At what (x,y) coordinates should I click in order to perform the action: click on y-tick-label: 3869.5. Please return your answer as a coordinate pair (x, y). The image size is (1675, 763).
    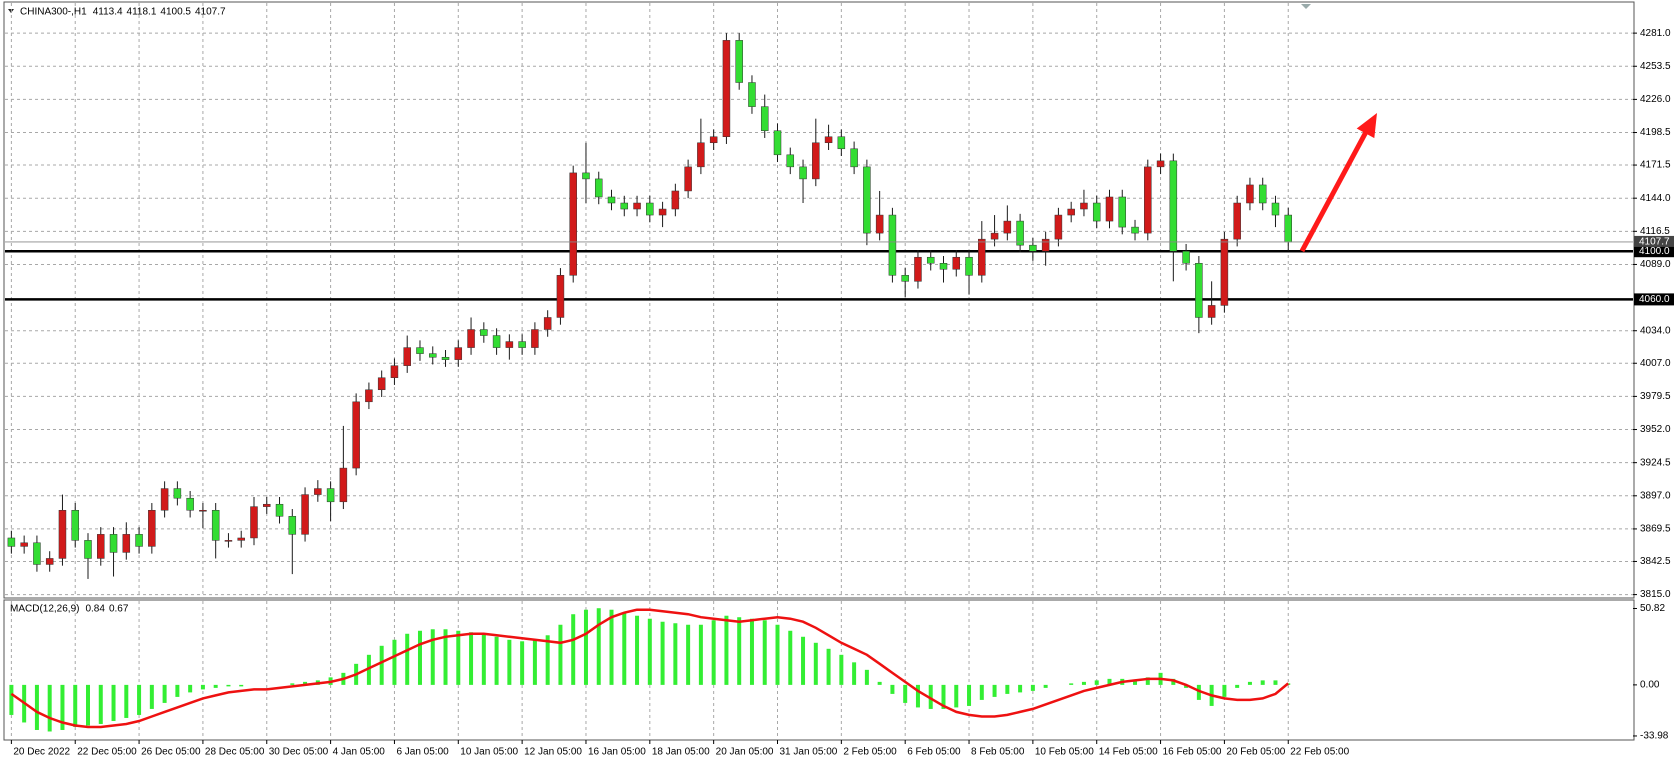
    Looking at the image, I should click on (1655, 529).